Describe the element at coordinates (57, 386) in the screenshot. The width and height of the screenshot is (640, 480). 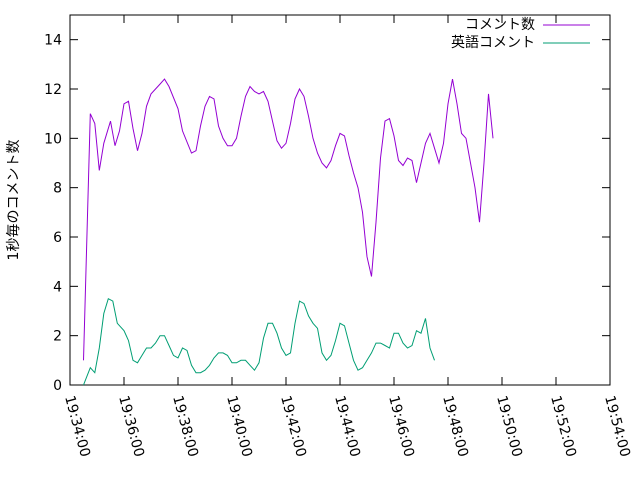
I see `y-tick-label: 0` at that location.